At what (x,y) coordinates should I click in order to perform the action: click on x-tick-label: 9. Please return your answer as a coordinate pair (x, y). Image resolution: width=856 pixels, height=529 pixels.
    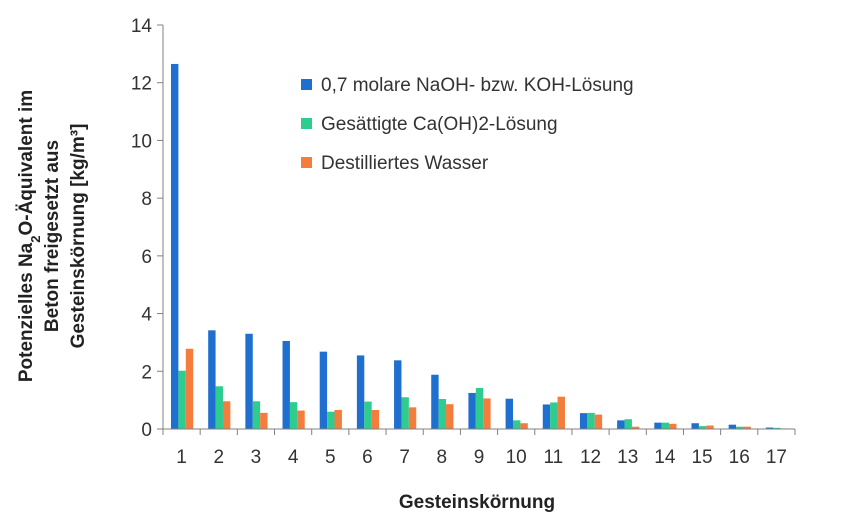
    Looking at the image, I should click on (479, 457).